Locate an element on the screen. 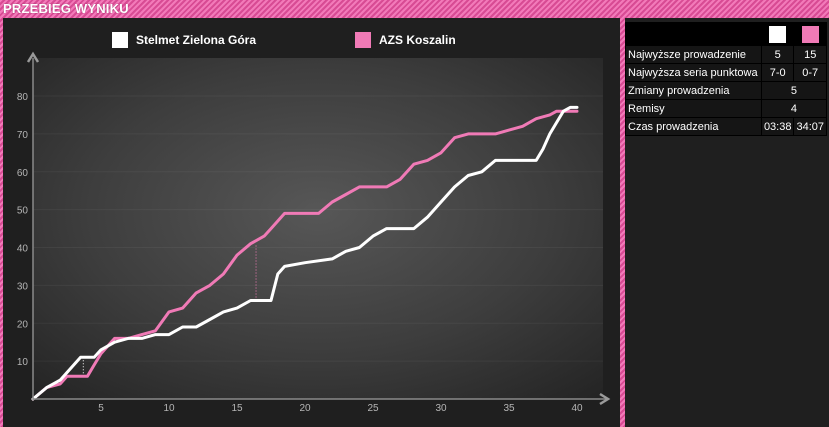 The height and width of the screenshot is (427, 829). legend-item-azs: AZS Koszalin is located at coordinates (405, 40).